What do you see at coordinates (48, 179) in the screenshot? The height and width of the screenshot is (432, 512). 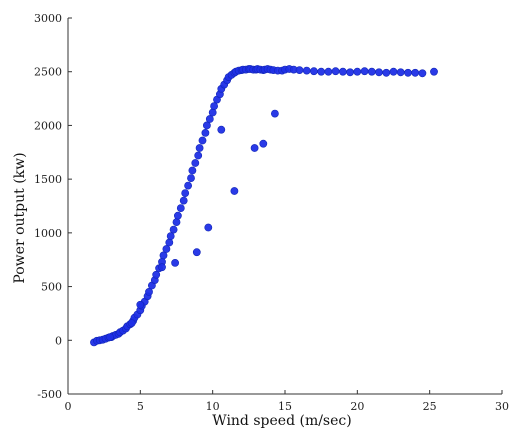 I see `y-tick-label: 1500` at bounding box center [48, 179].